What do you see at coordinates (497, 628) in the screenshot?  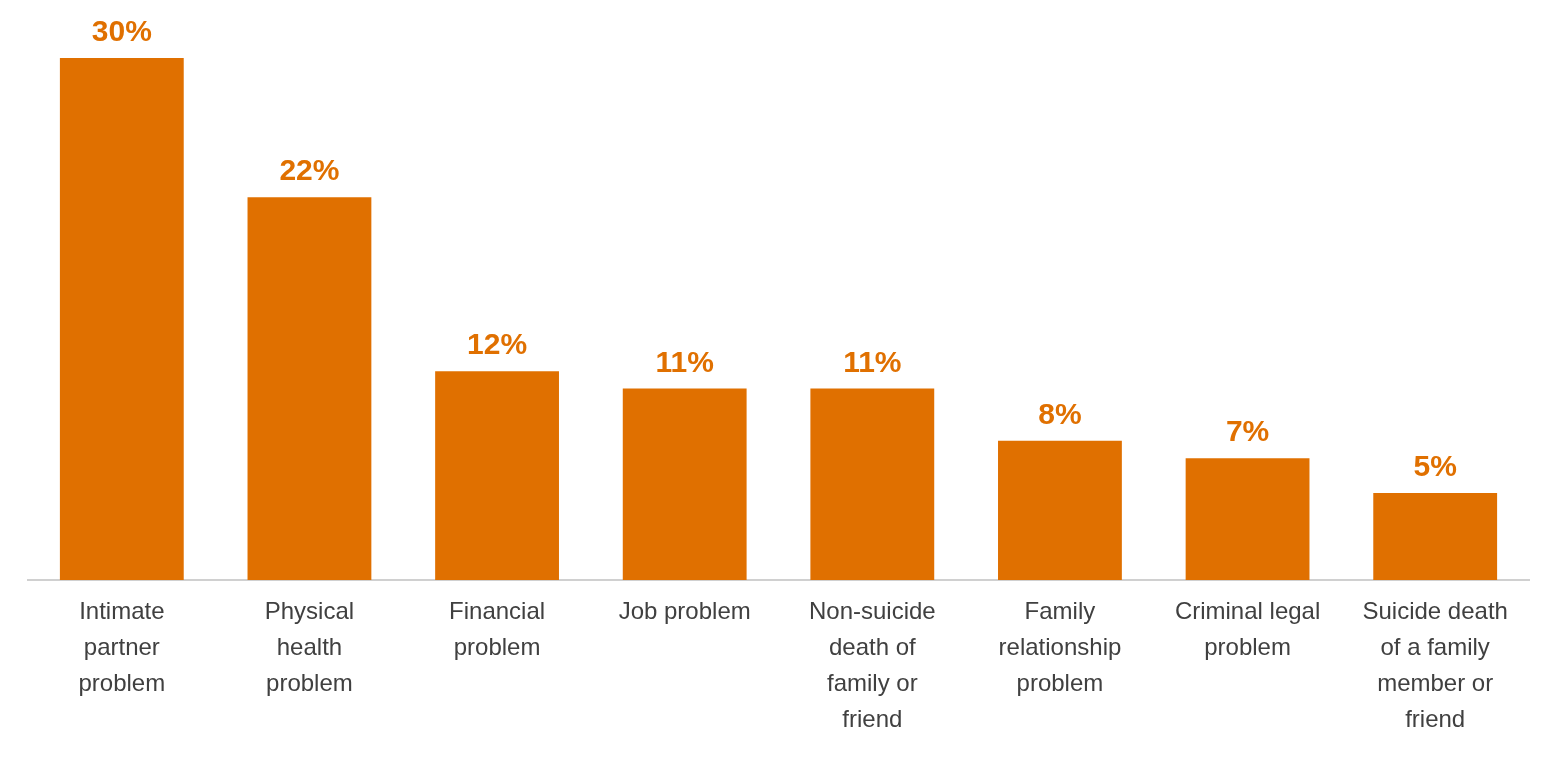 I see `x-tick-label: Financial problem` at bounding box center [497, 628].